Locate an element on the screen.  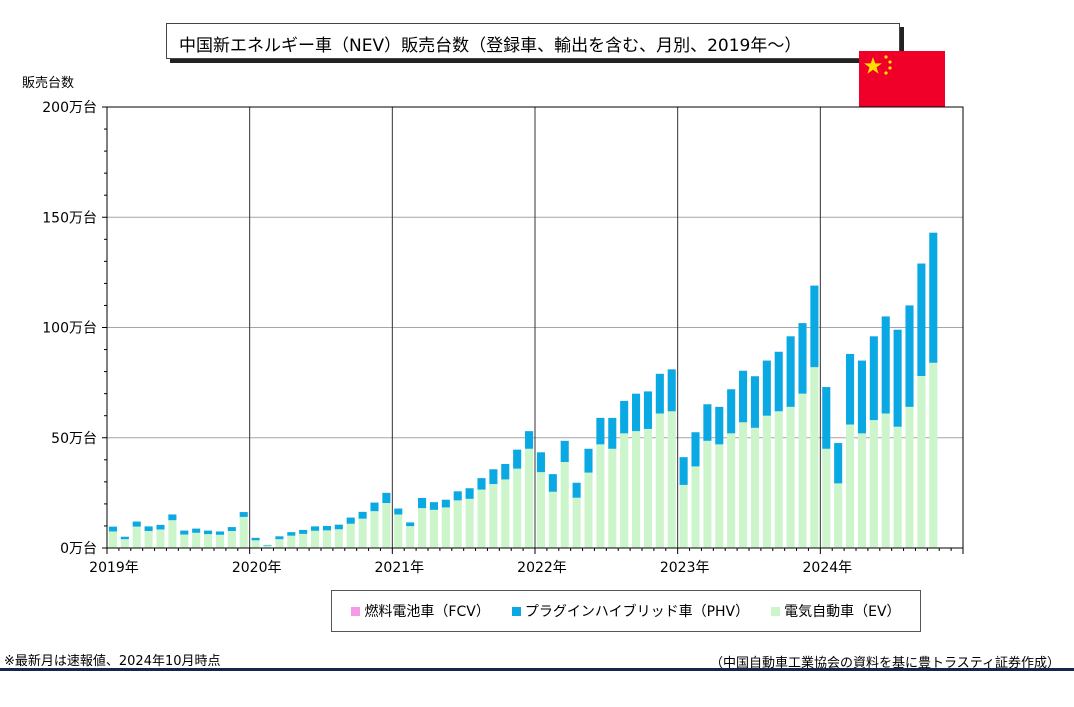
y-tick-label: 0万台 is located at coordinates (78, 549).